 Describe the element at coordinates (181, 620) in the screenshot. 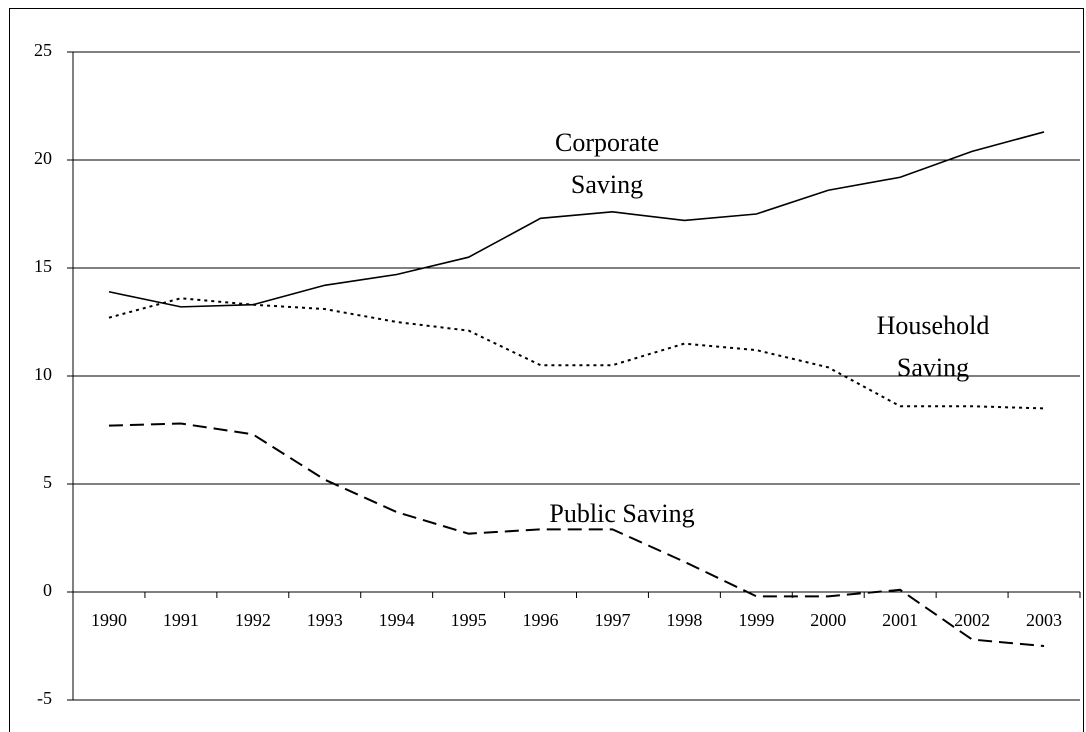

I see `x-tick-label: 1991` at that location.